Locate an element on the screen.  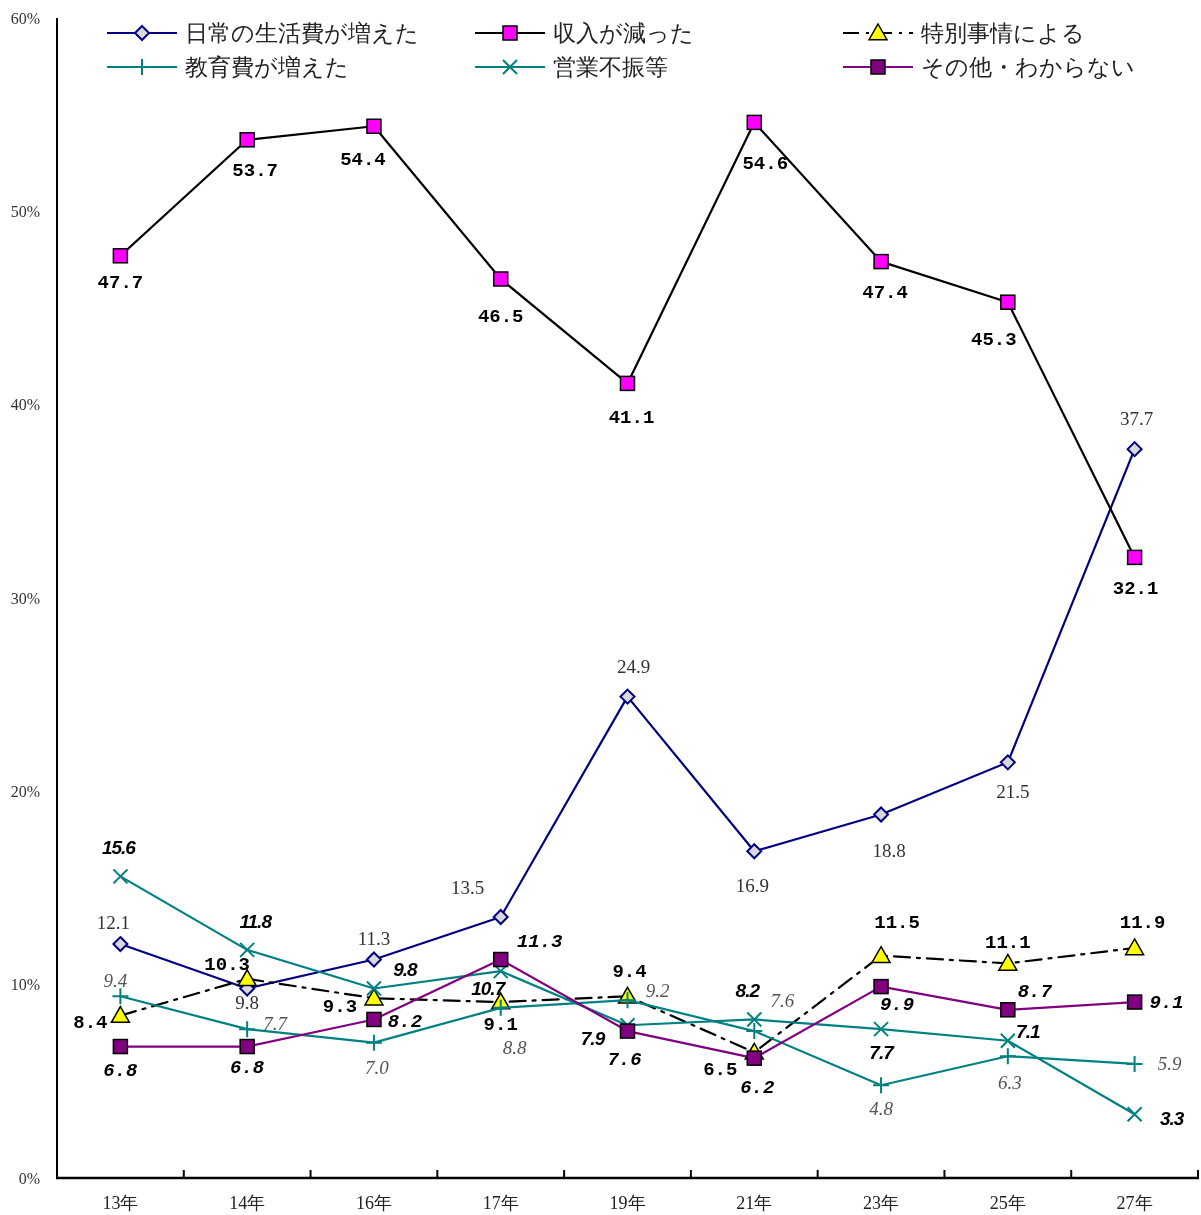
data-label: 6.3 is located at coordinates (1009, 1082).